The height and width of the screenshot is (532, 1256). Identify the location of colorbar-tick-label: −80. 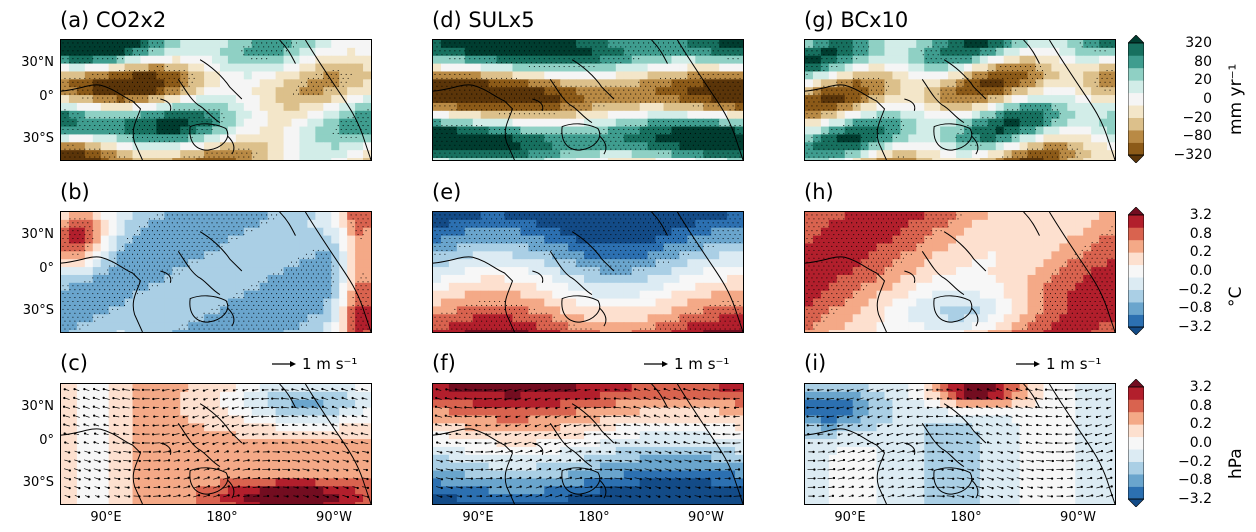
(1197, 136).